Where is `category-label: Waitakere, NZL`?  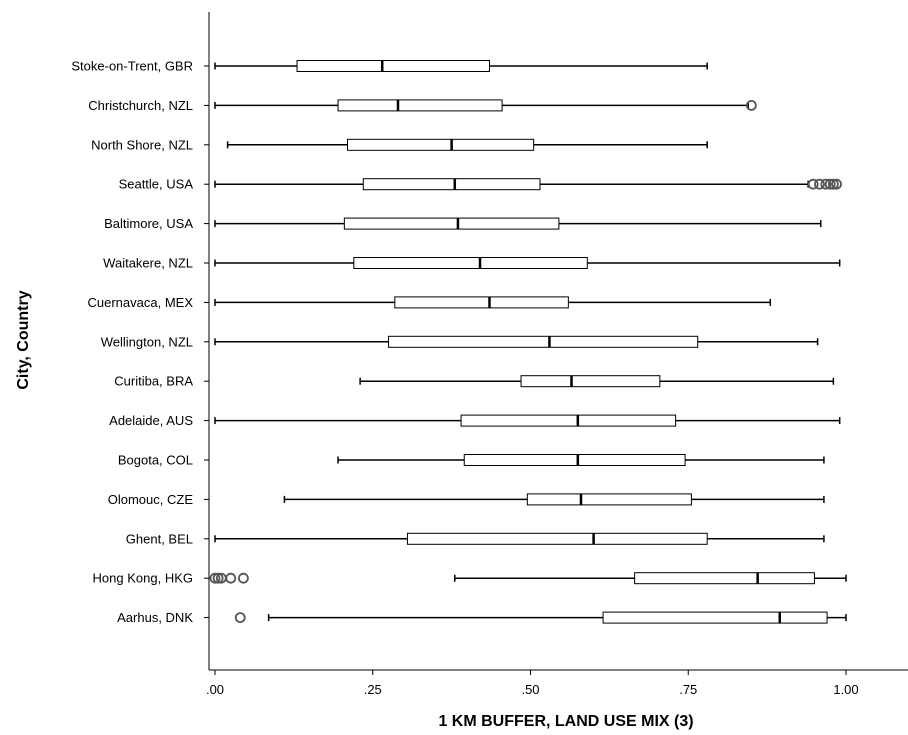 category-label: Waitakere, NZL is located at coordinates (148, 263).